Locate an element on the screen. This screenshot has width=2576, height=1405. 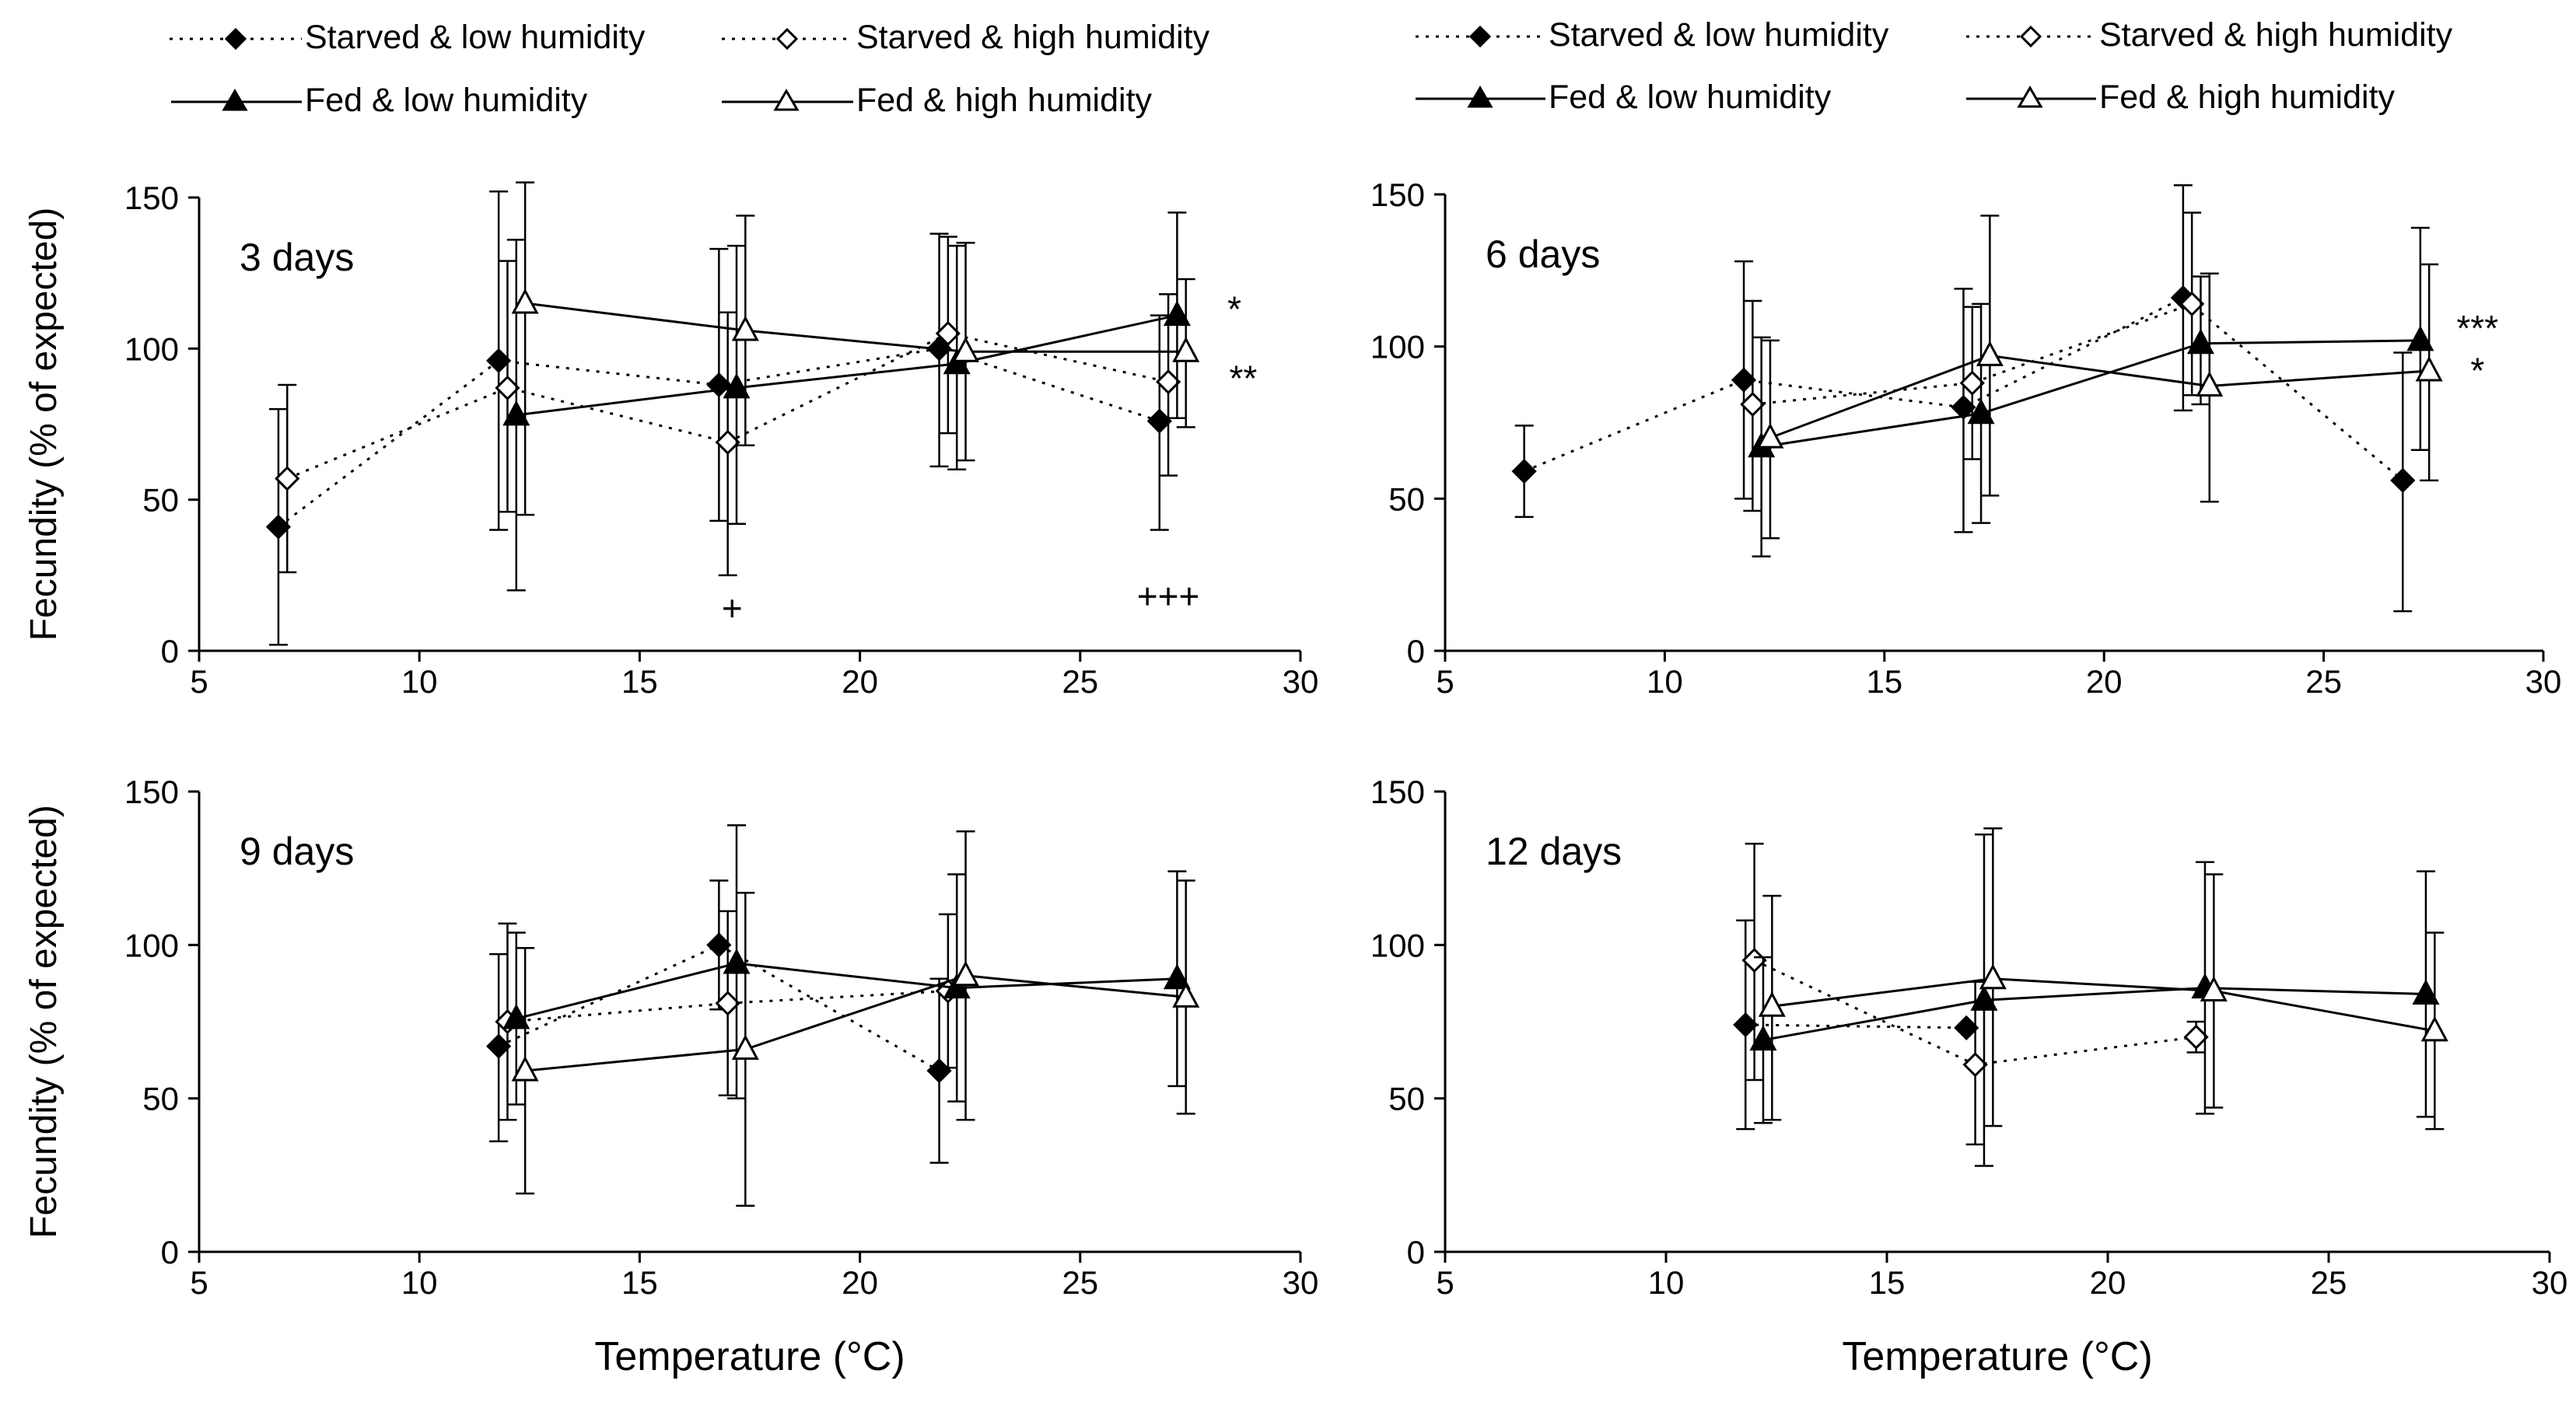
significance-mark: + is located at coordinates (732, 608).